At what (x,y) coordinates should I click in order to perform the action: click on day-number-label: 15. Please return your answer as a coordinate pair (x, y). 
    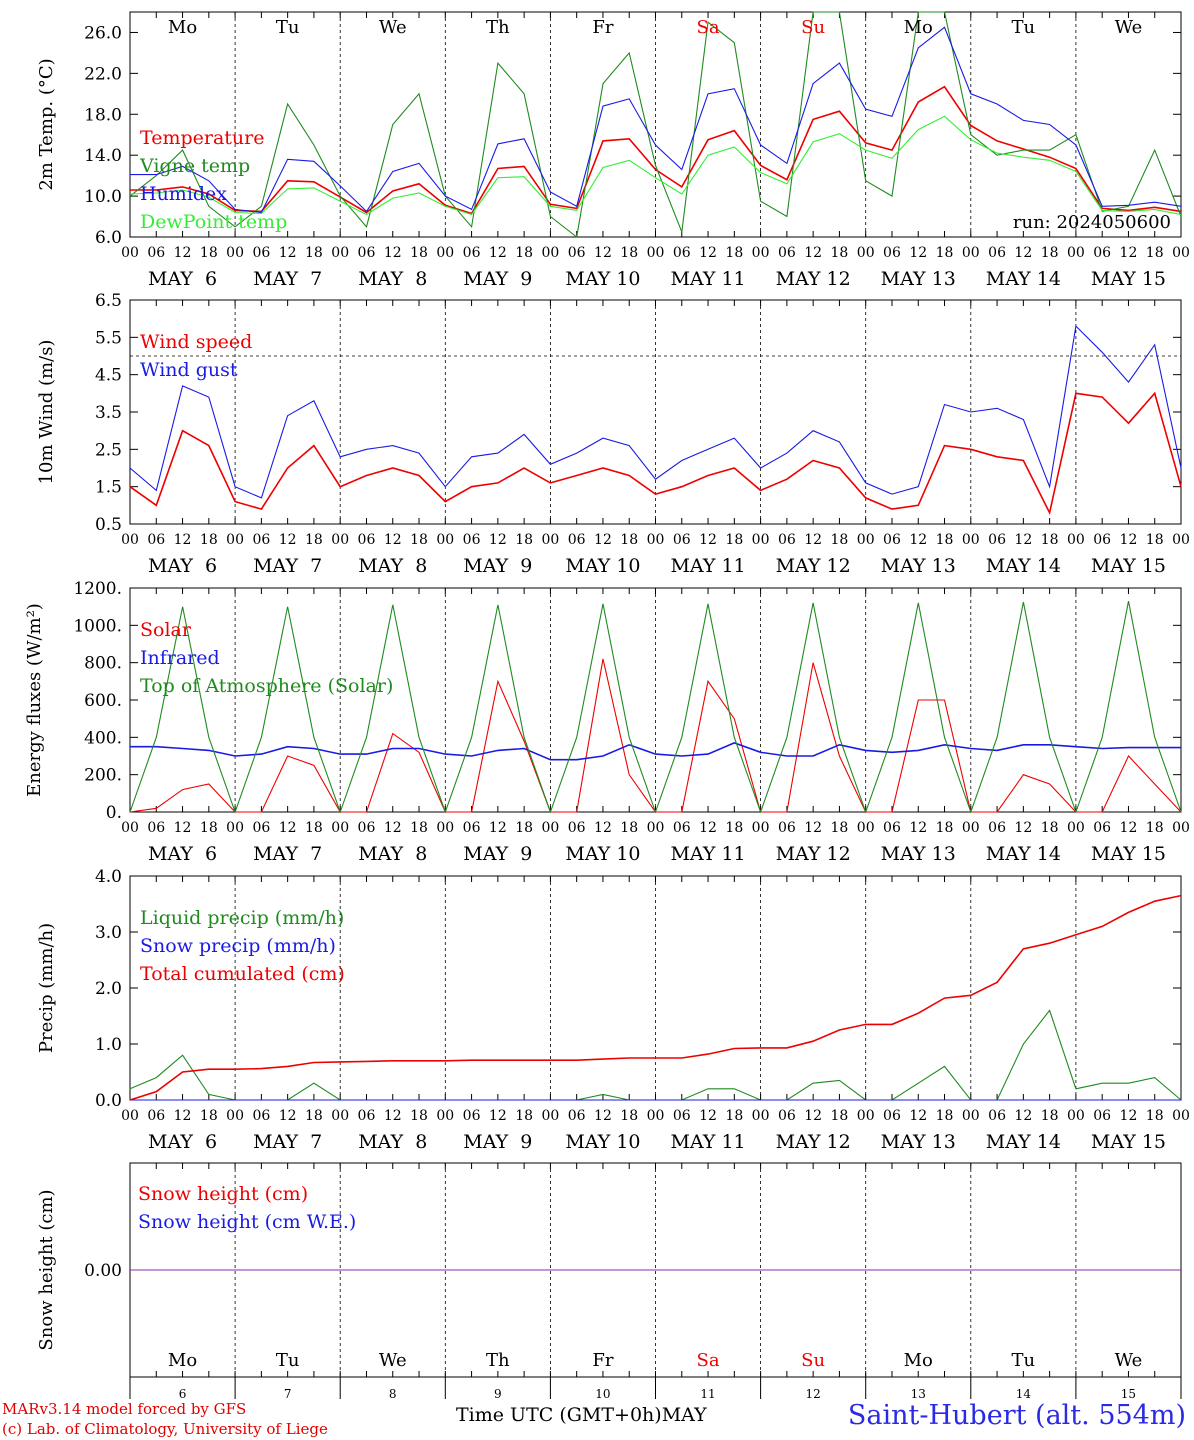
    Looking at the image, I should click on (1128, 1394).